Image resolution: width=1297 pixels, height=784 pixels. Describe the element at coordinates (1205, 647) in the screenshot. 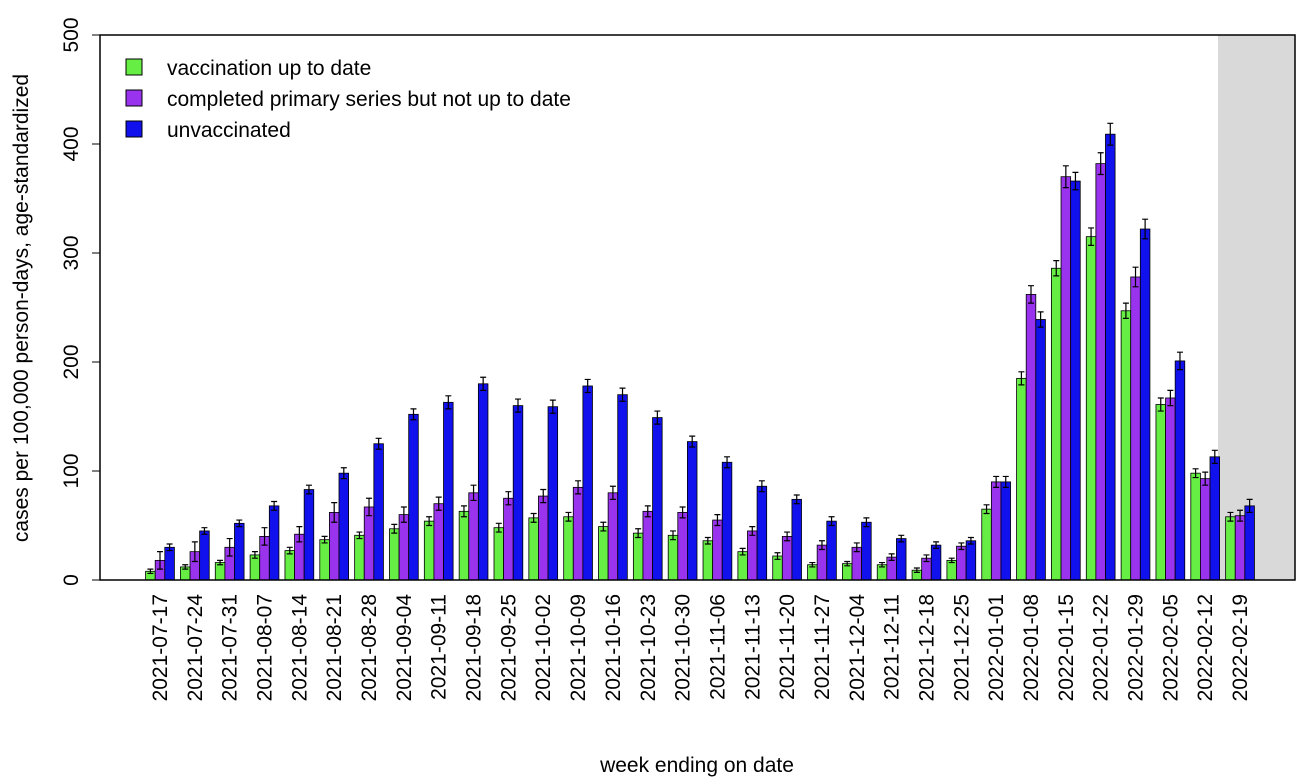

I see `x-tick-label: 2022-02-12` at that location.